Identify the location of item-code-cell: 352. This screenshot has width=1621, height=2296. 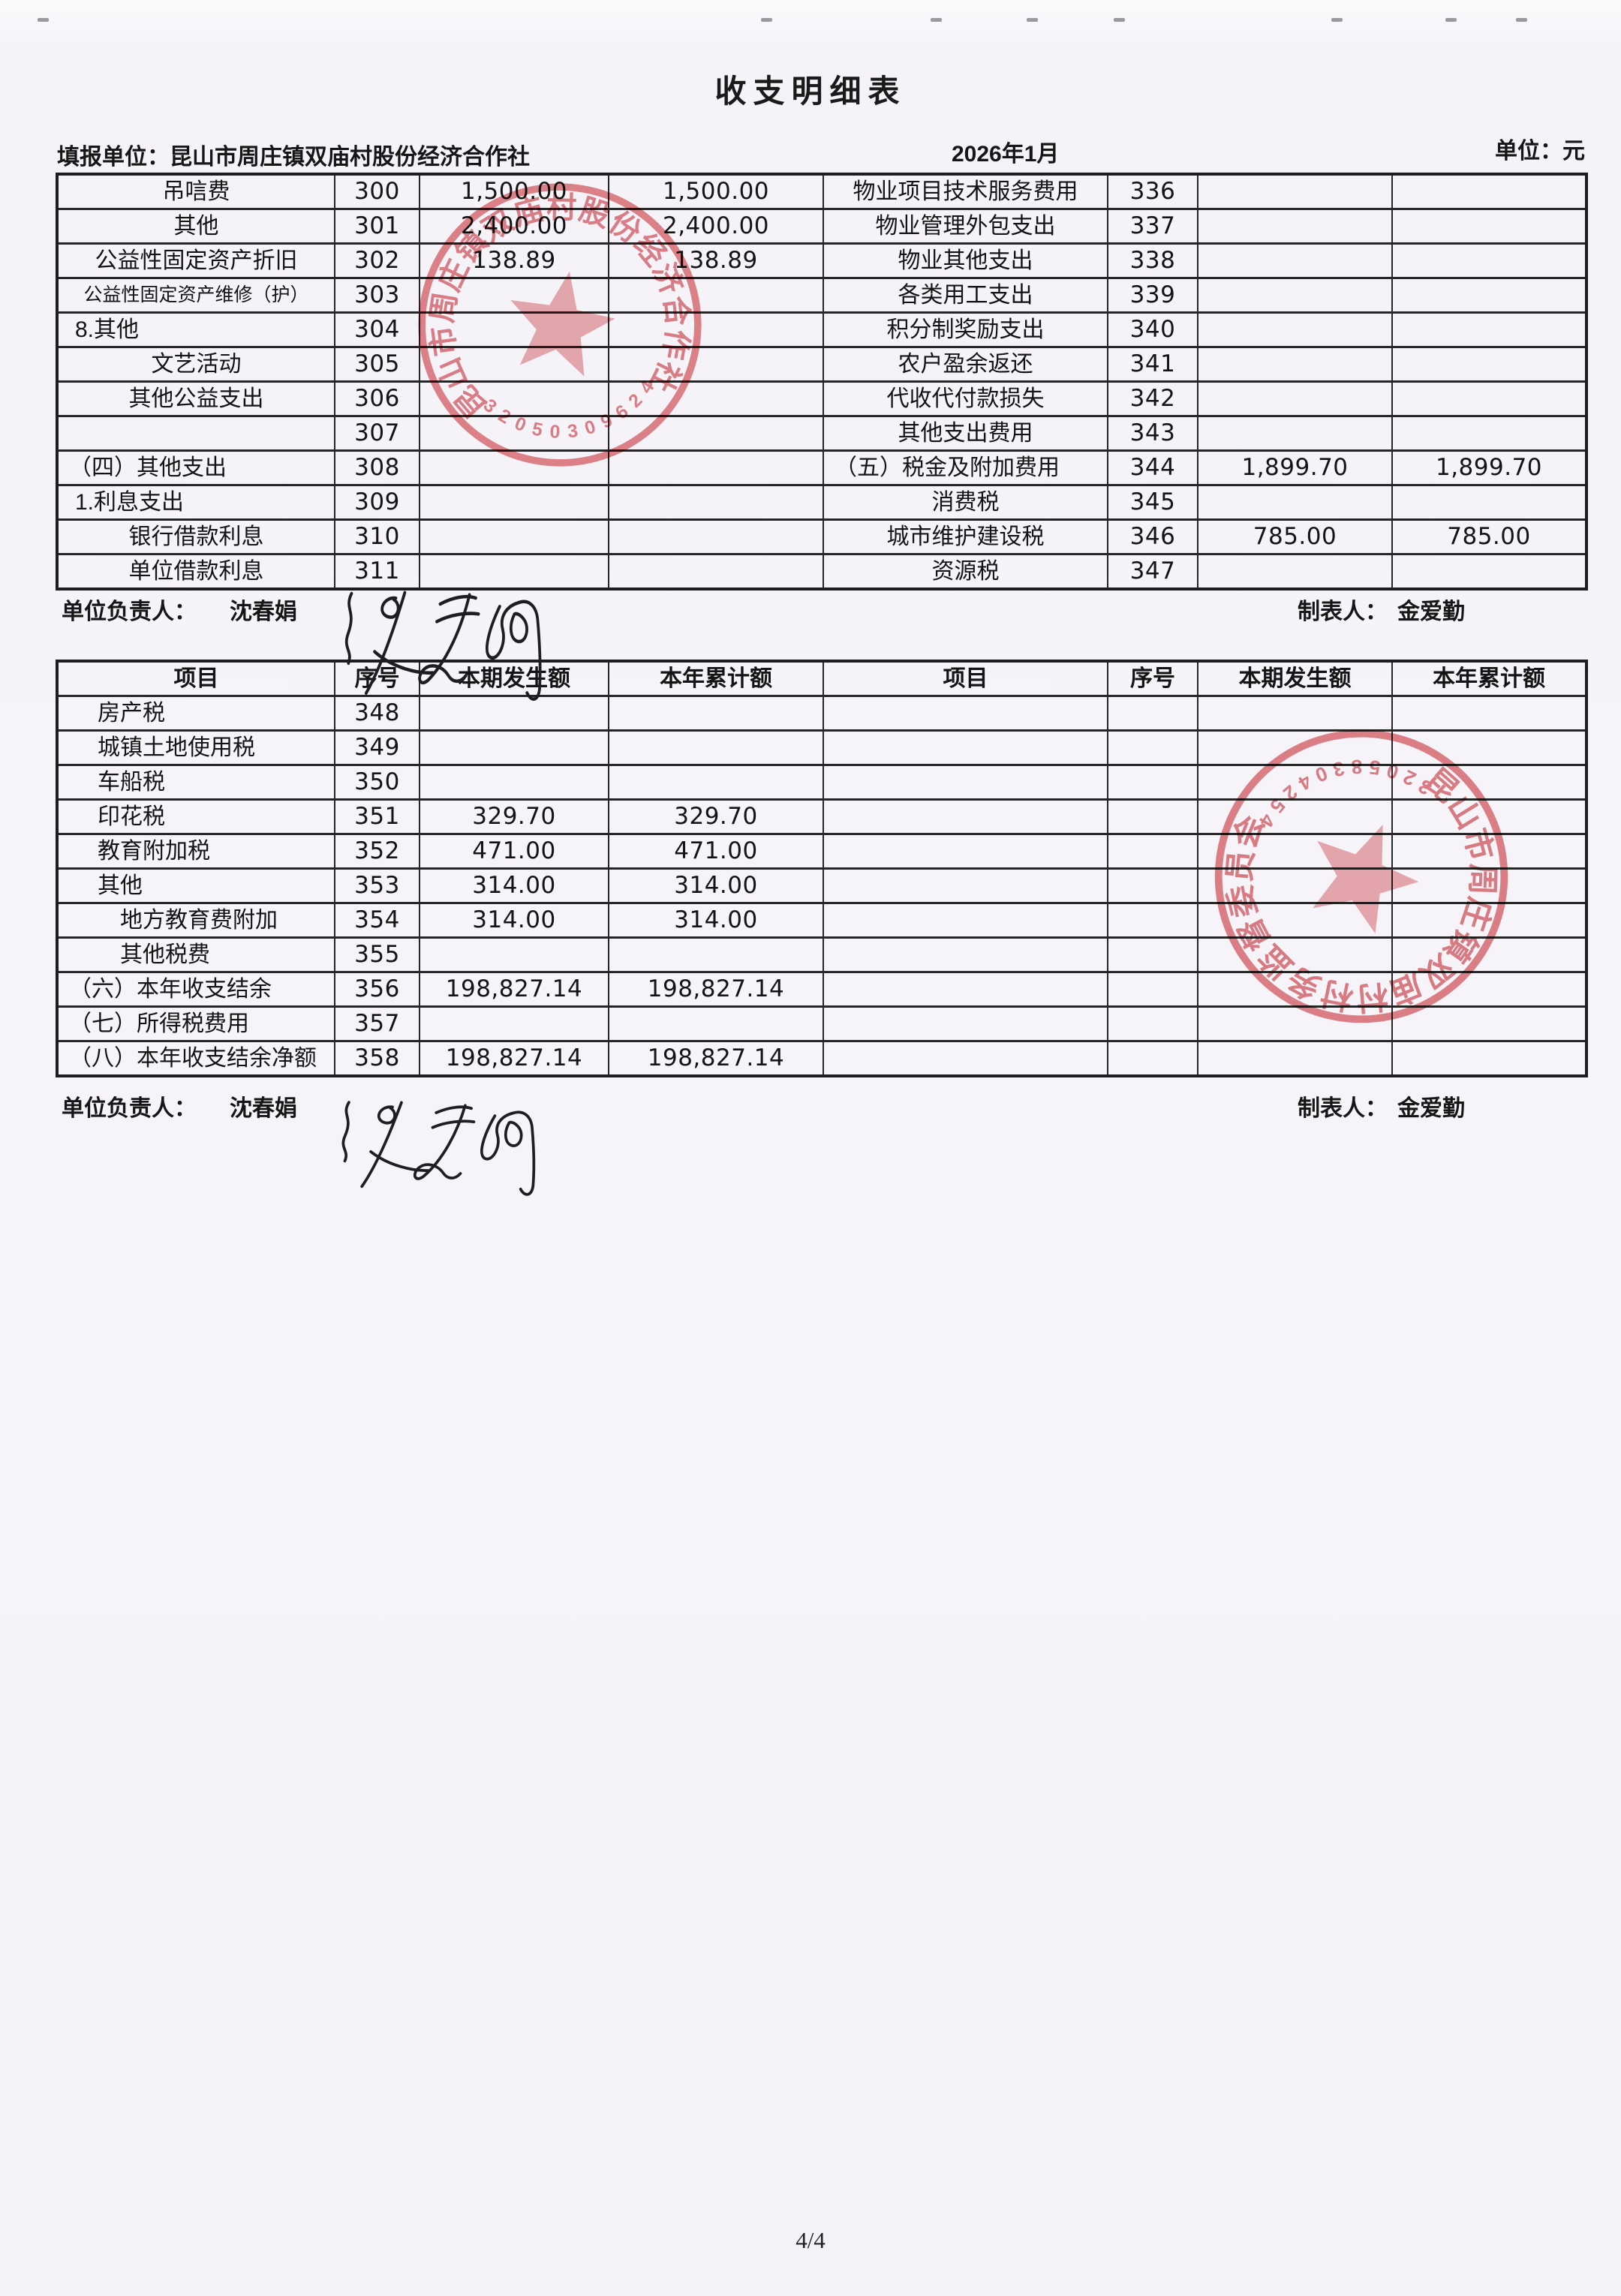
(377, 851).